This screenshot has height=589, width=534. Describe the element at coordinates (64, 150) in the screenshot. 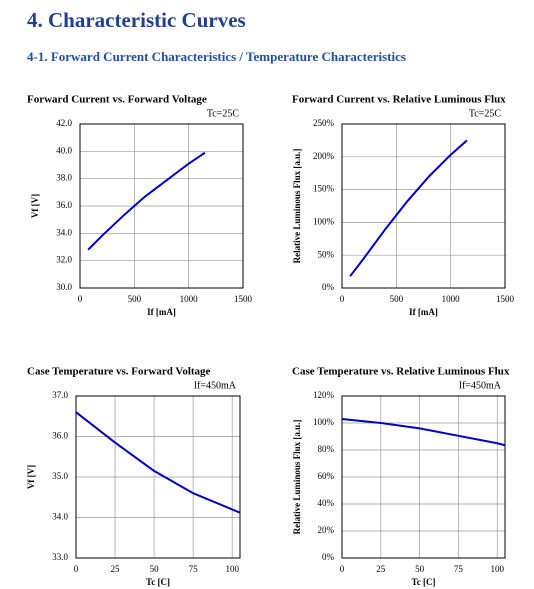

I see `y-tick-label: 40.0` at that location.